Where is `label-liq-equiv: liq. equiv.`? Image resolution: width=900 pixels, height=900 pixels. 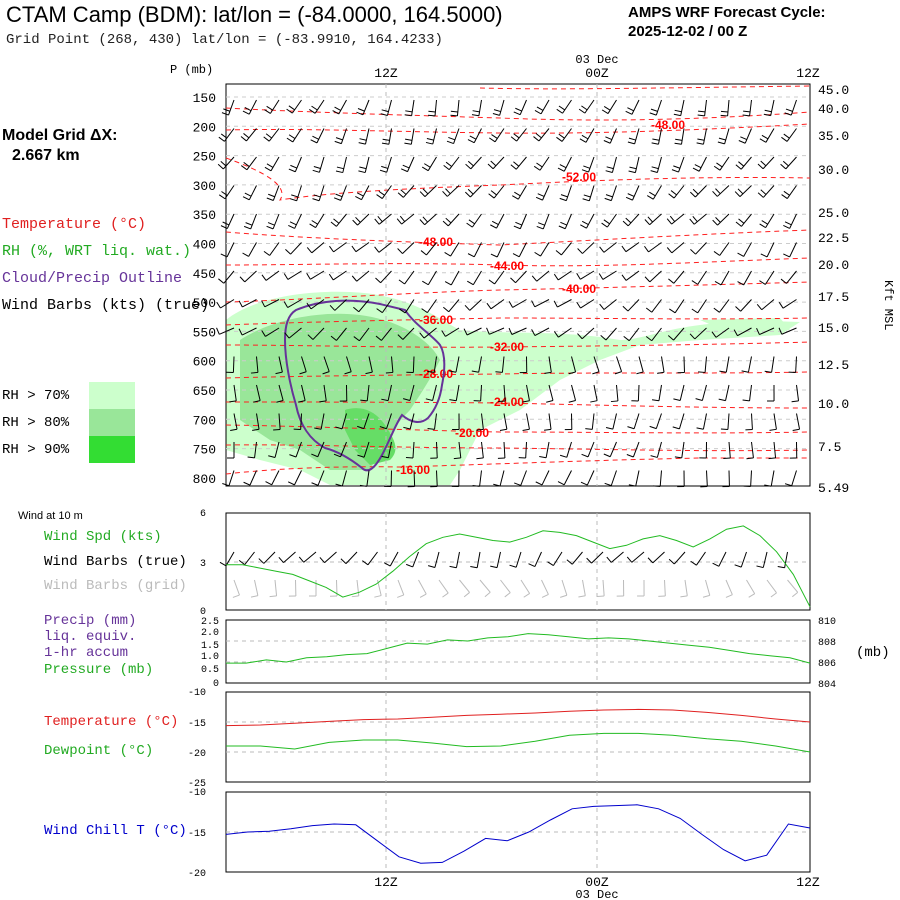 label-liq-equiv: liq. equiv. is located at coordinates (90, 637).